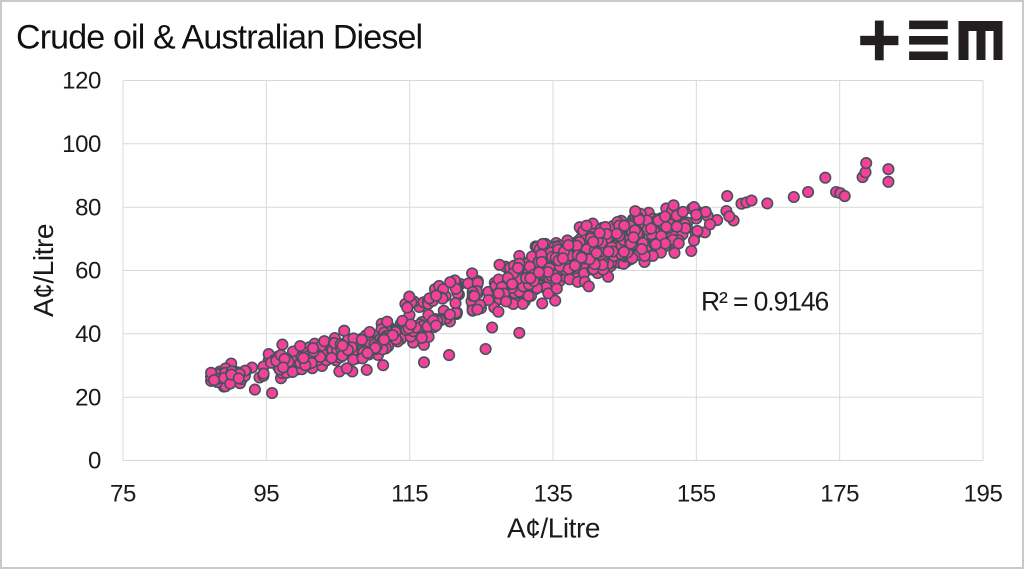 The width and height of the screenshot is (1024, 569). I want to click on svg-text: 135, so click(553, 494).